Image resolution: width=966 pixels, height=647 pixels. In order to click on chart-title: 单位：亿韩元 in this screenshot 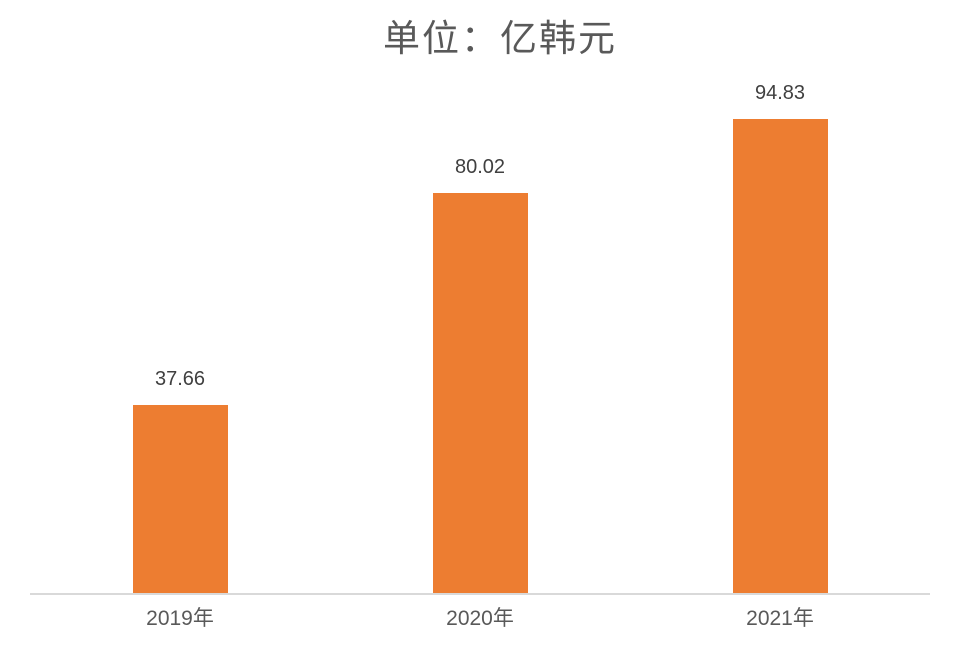, I will do `click(500, 39)`.